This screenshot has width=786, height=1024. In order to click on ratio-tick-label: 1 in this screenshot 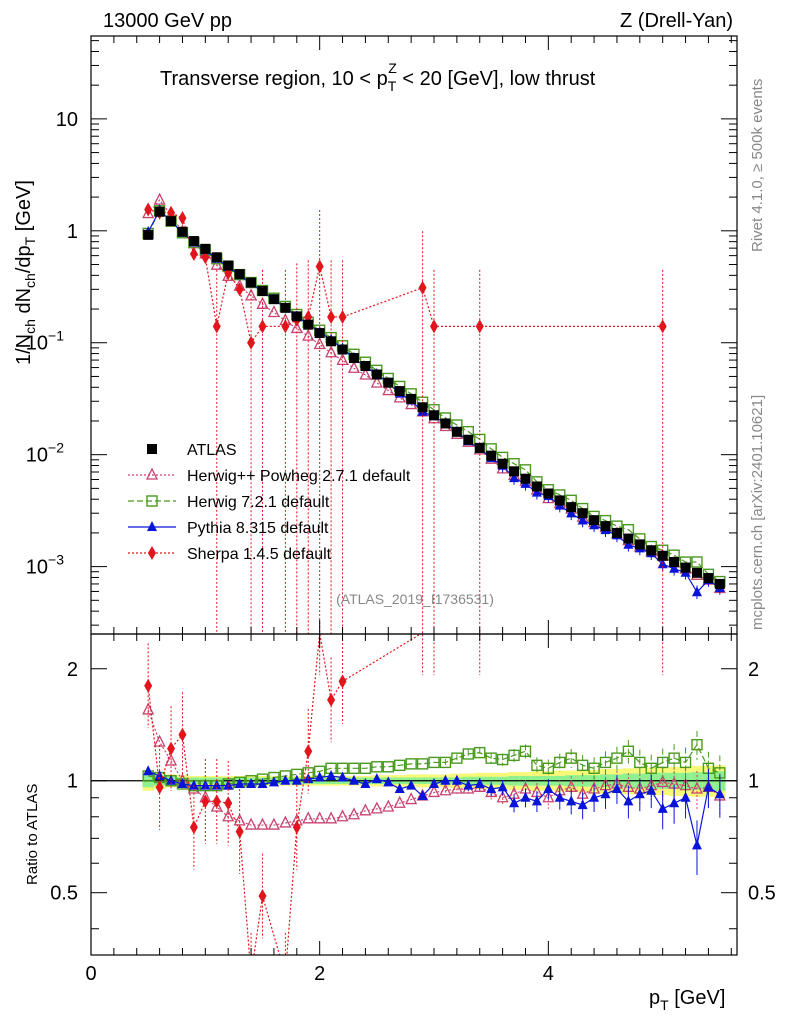, I will do `click(72, 782)`.